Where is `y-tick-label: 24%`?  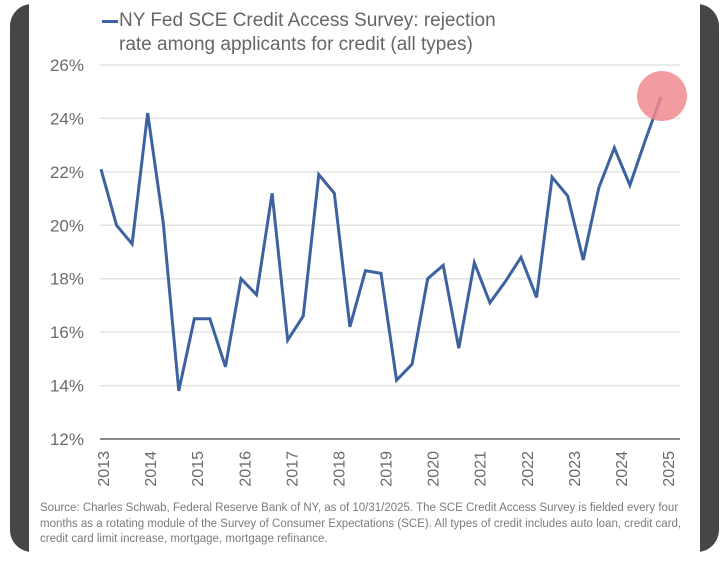
y-tick-label: 24% is located at coordinates (67, 118).